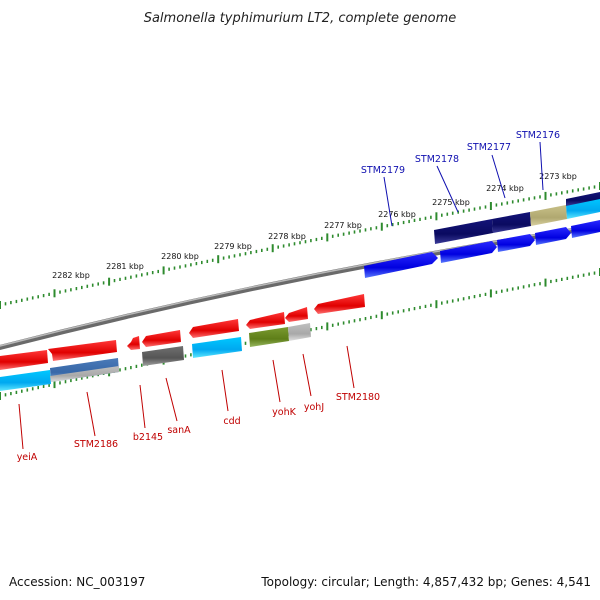 Image resolution: width=600 pixels, height=600 pixels. I want to click on forward-strand-track, so click(482, 235).